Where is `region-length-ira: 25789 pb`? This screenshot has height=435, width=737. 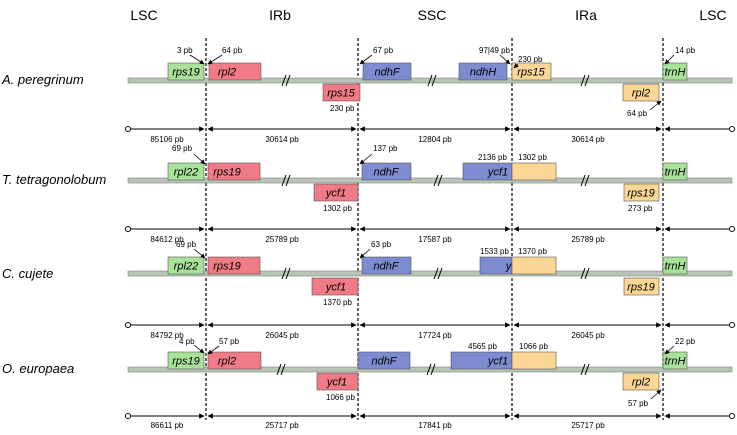 region-length-ira: 25789 pb is located at coordinates (588, 239).